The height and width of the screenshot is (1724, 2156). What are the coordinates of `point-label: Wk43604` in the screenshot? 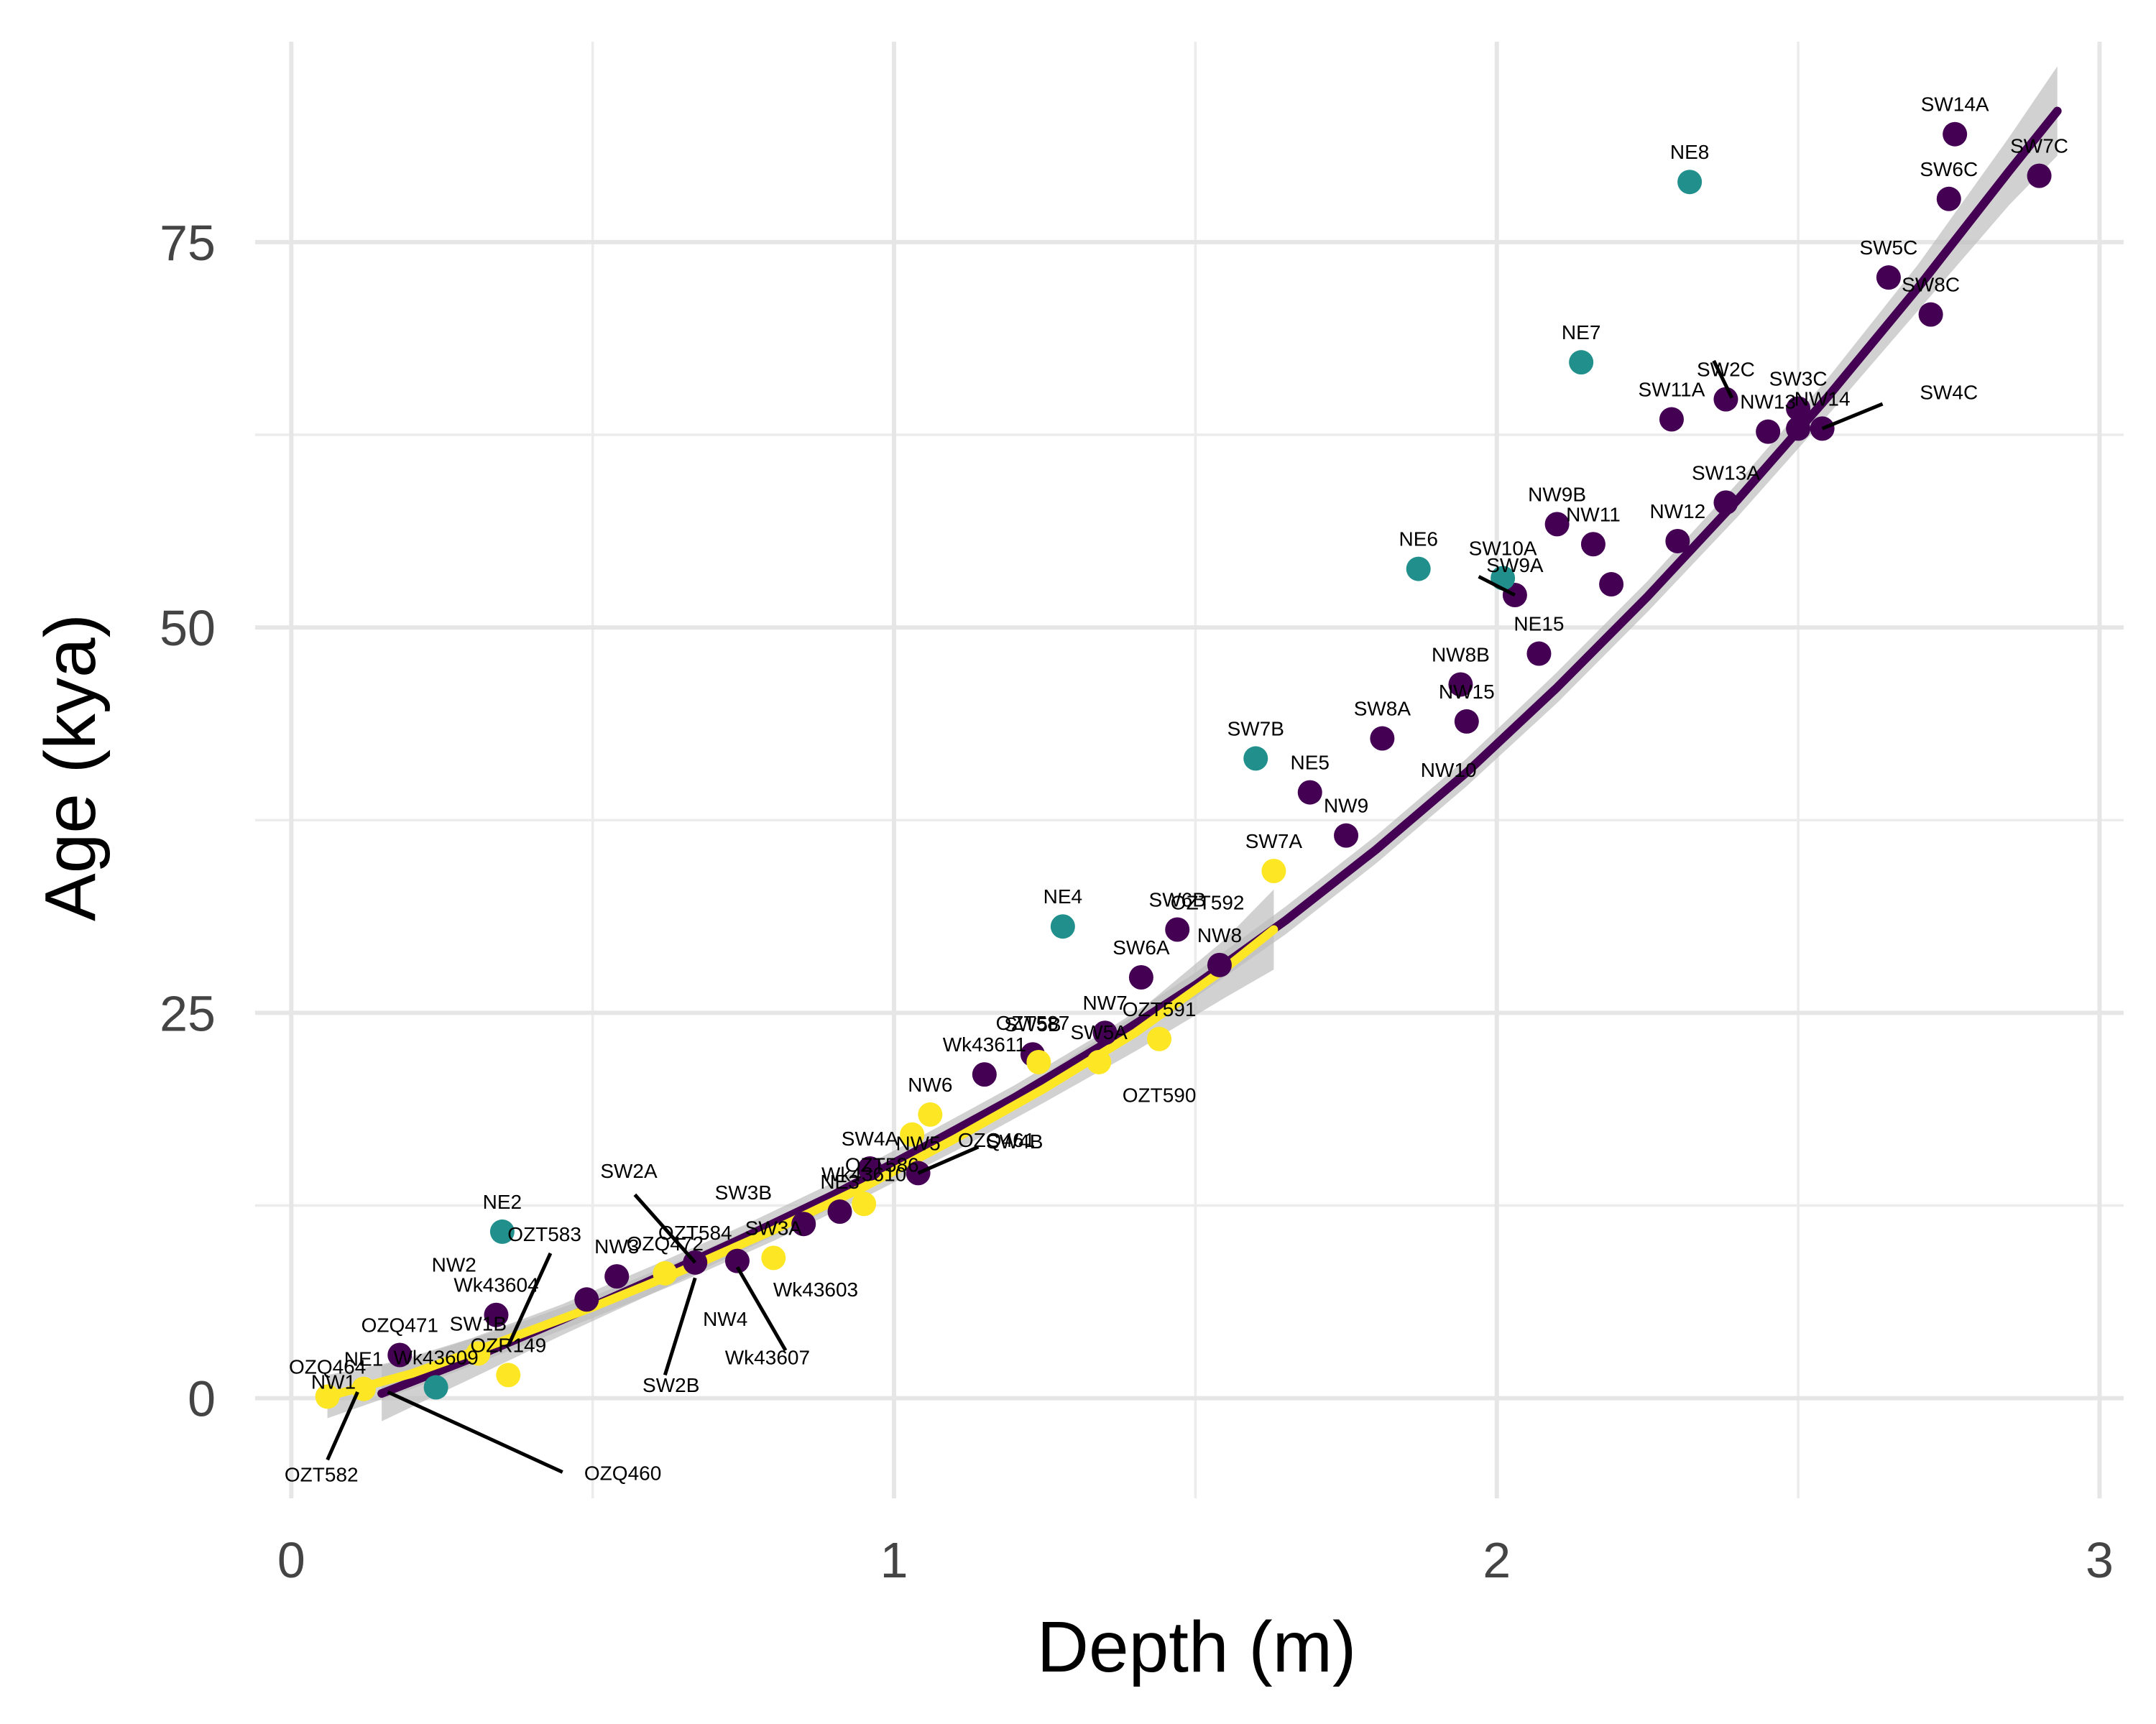 It's located at (495, 1285).